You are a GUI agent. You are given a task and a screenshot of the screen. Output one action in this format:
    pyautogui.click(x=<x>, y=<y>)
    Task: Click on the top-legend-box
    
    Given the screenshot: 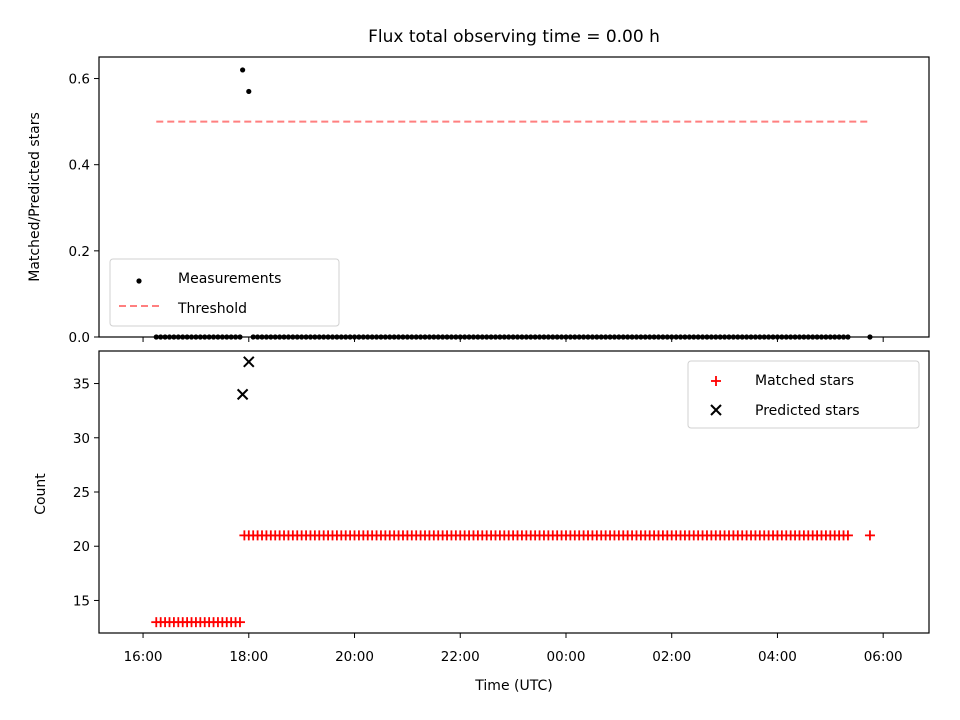 What is the action you would take?
    pyautogui.click(x=224, y=292)
    